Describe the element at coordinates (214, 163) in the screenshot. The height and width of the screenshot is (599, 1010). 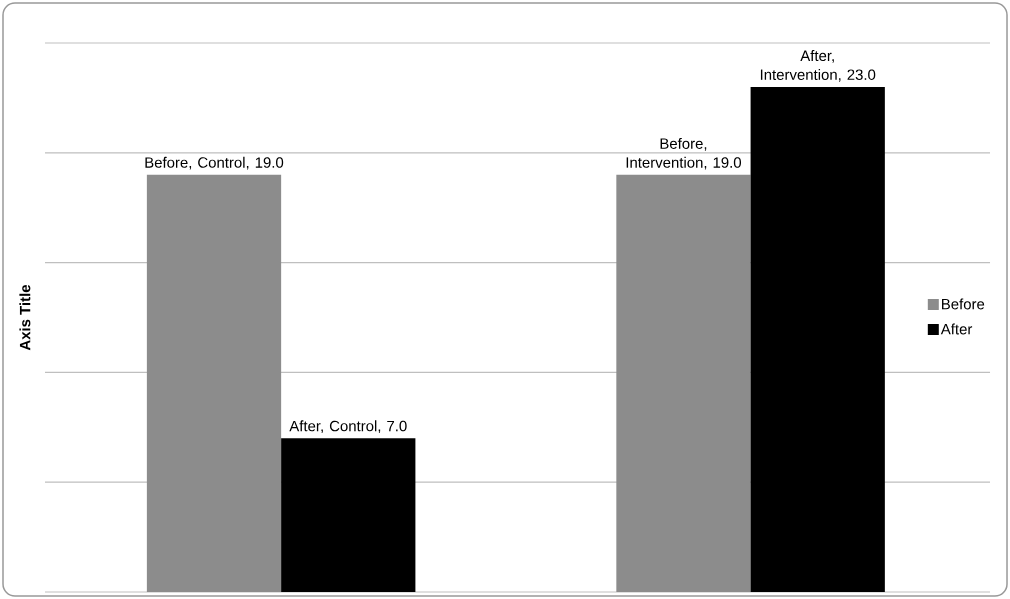
I see `data-label: Before, Control, 19.0` at that location.